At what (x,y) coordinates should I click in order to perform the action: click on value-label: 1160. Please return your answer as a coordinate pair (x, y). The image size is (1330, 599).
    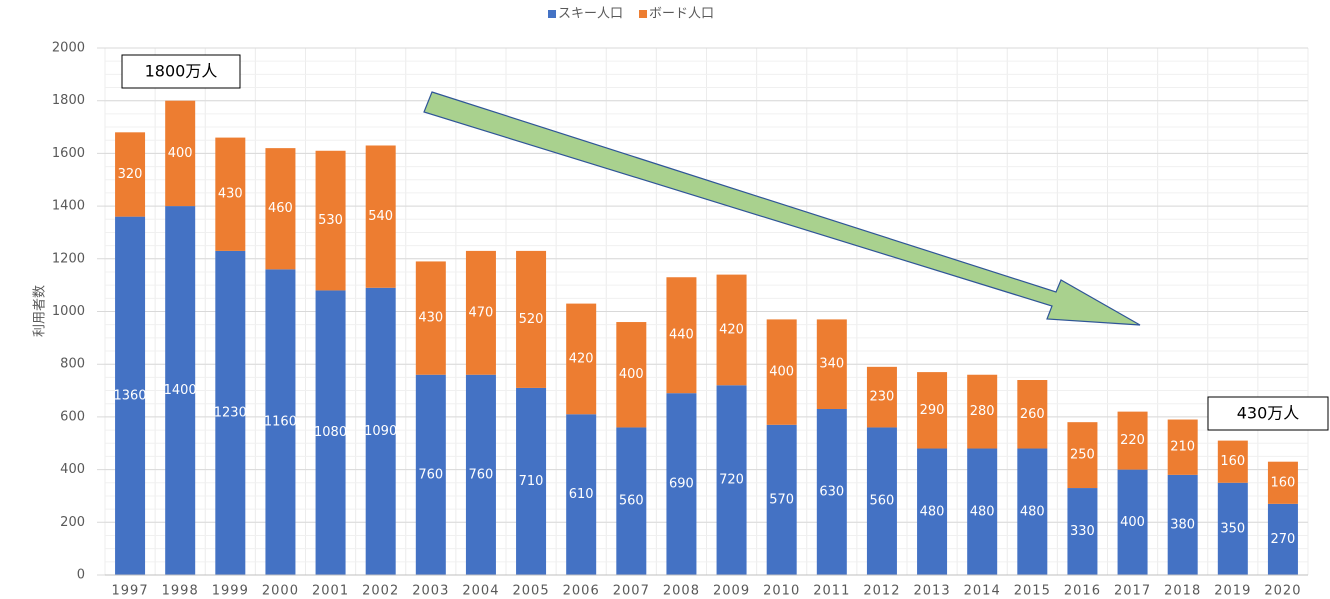
    Looking at the image, I should click on (280, 422).